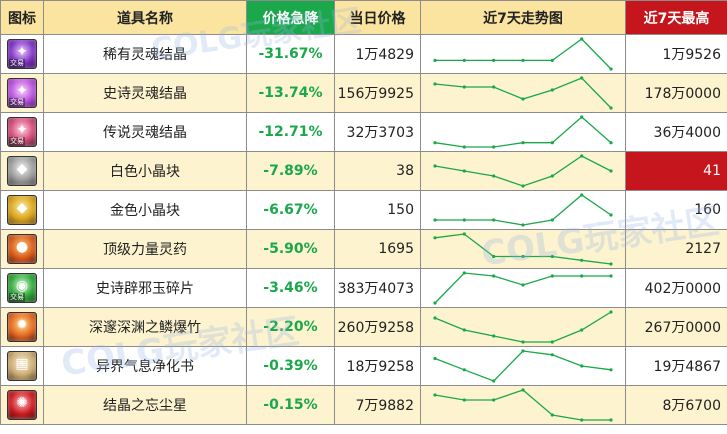 This screenshot has height=434, width=727. I want to click on item-icon-cell: ◆, so click(22, 171).